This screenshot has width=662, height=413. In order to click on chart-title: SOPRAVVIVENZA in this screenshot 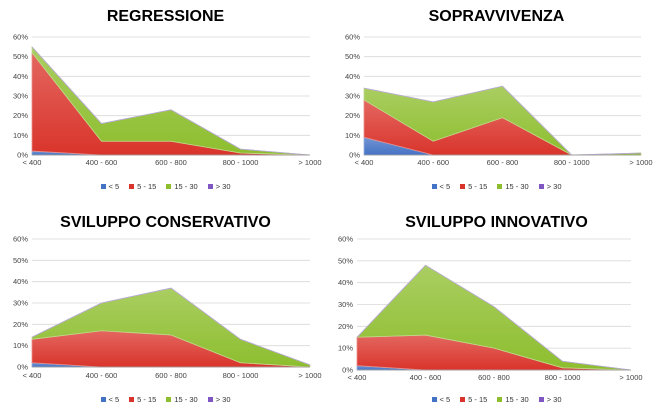, I will do `click(496, 16)`.